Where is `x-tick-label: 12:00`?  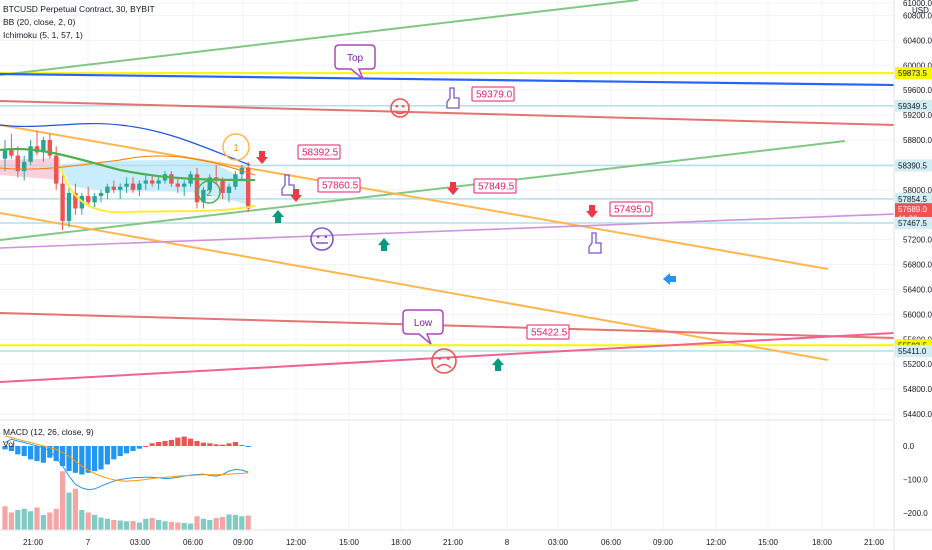
x-tick-label: 12:00 is located at coordinates (716, 542).